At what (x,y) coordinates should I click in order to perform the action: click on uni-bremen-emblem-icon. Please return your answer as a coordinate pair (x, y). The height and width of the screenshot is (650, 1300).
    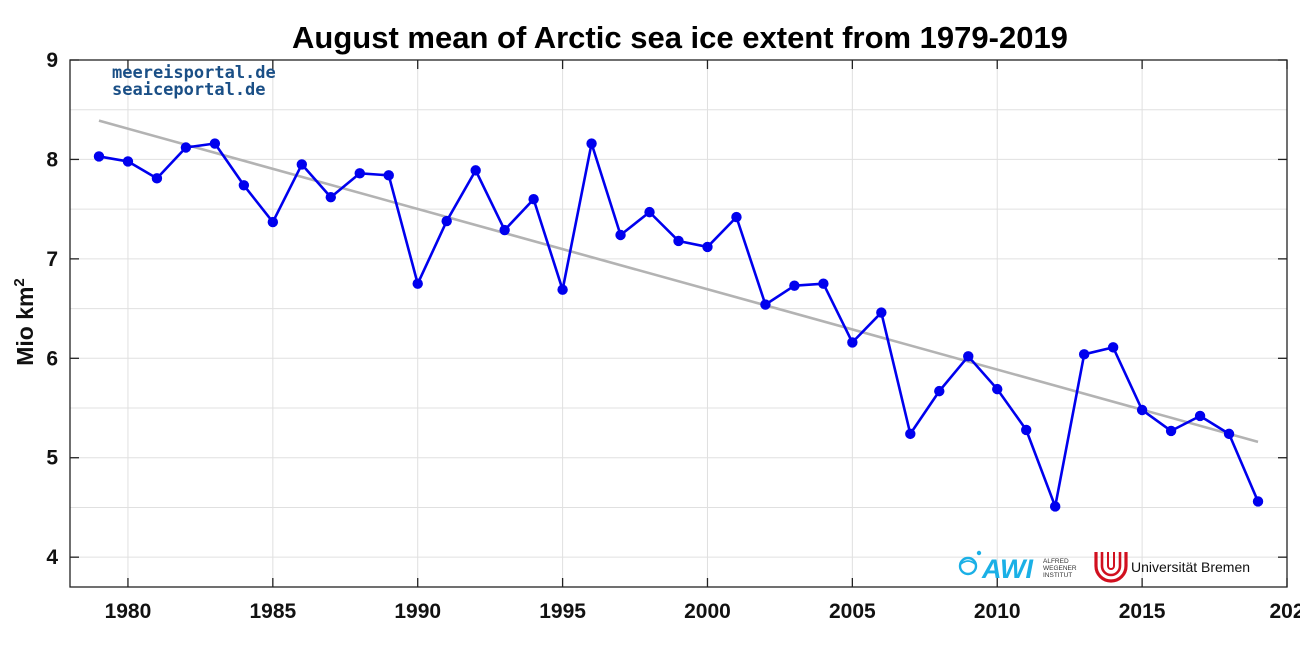
    Looking at the image, I should click on (1111, 567).